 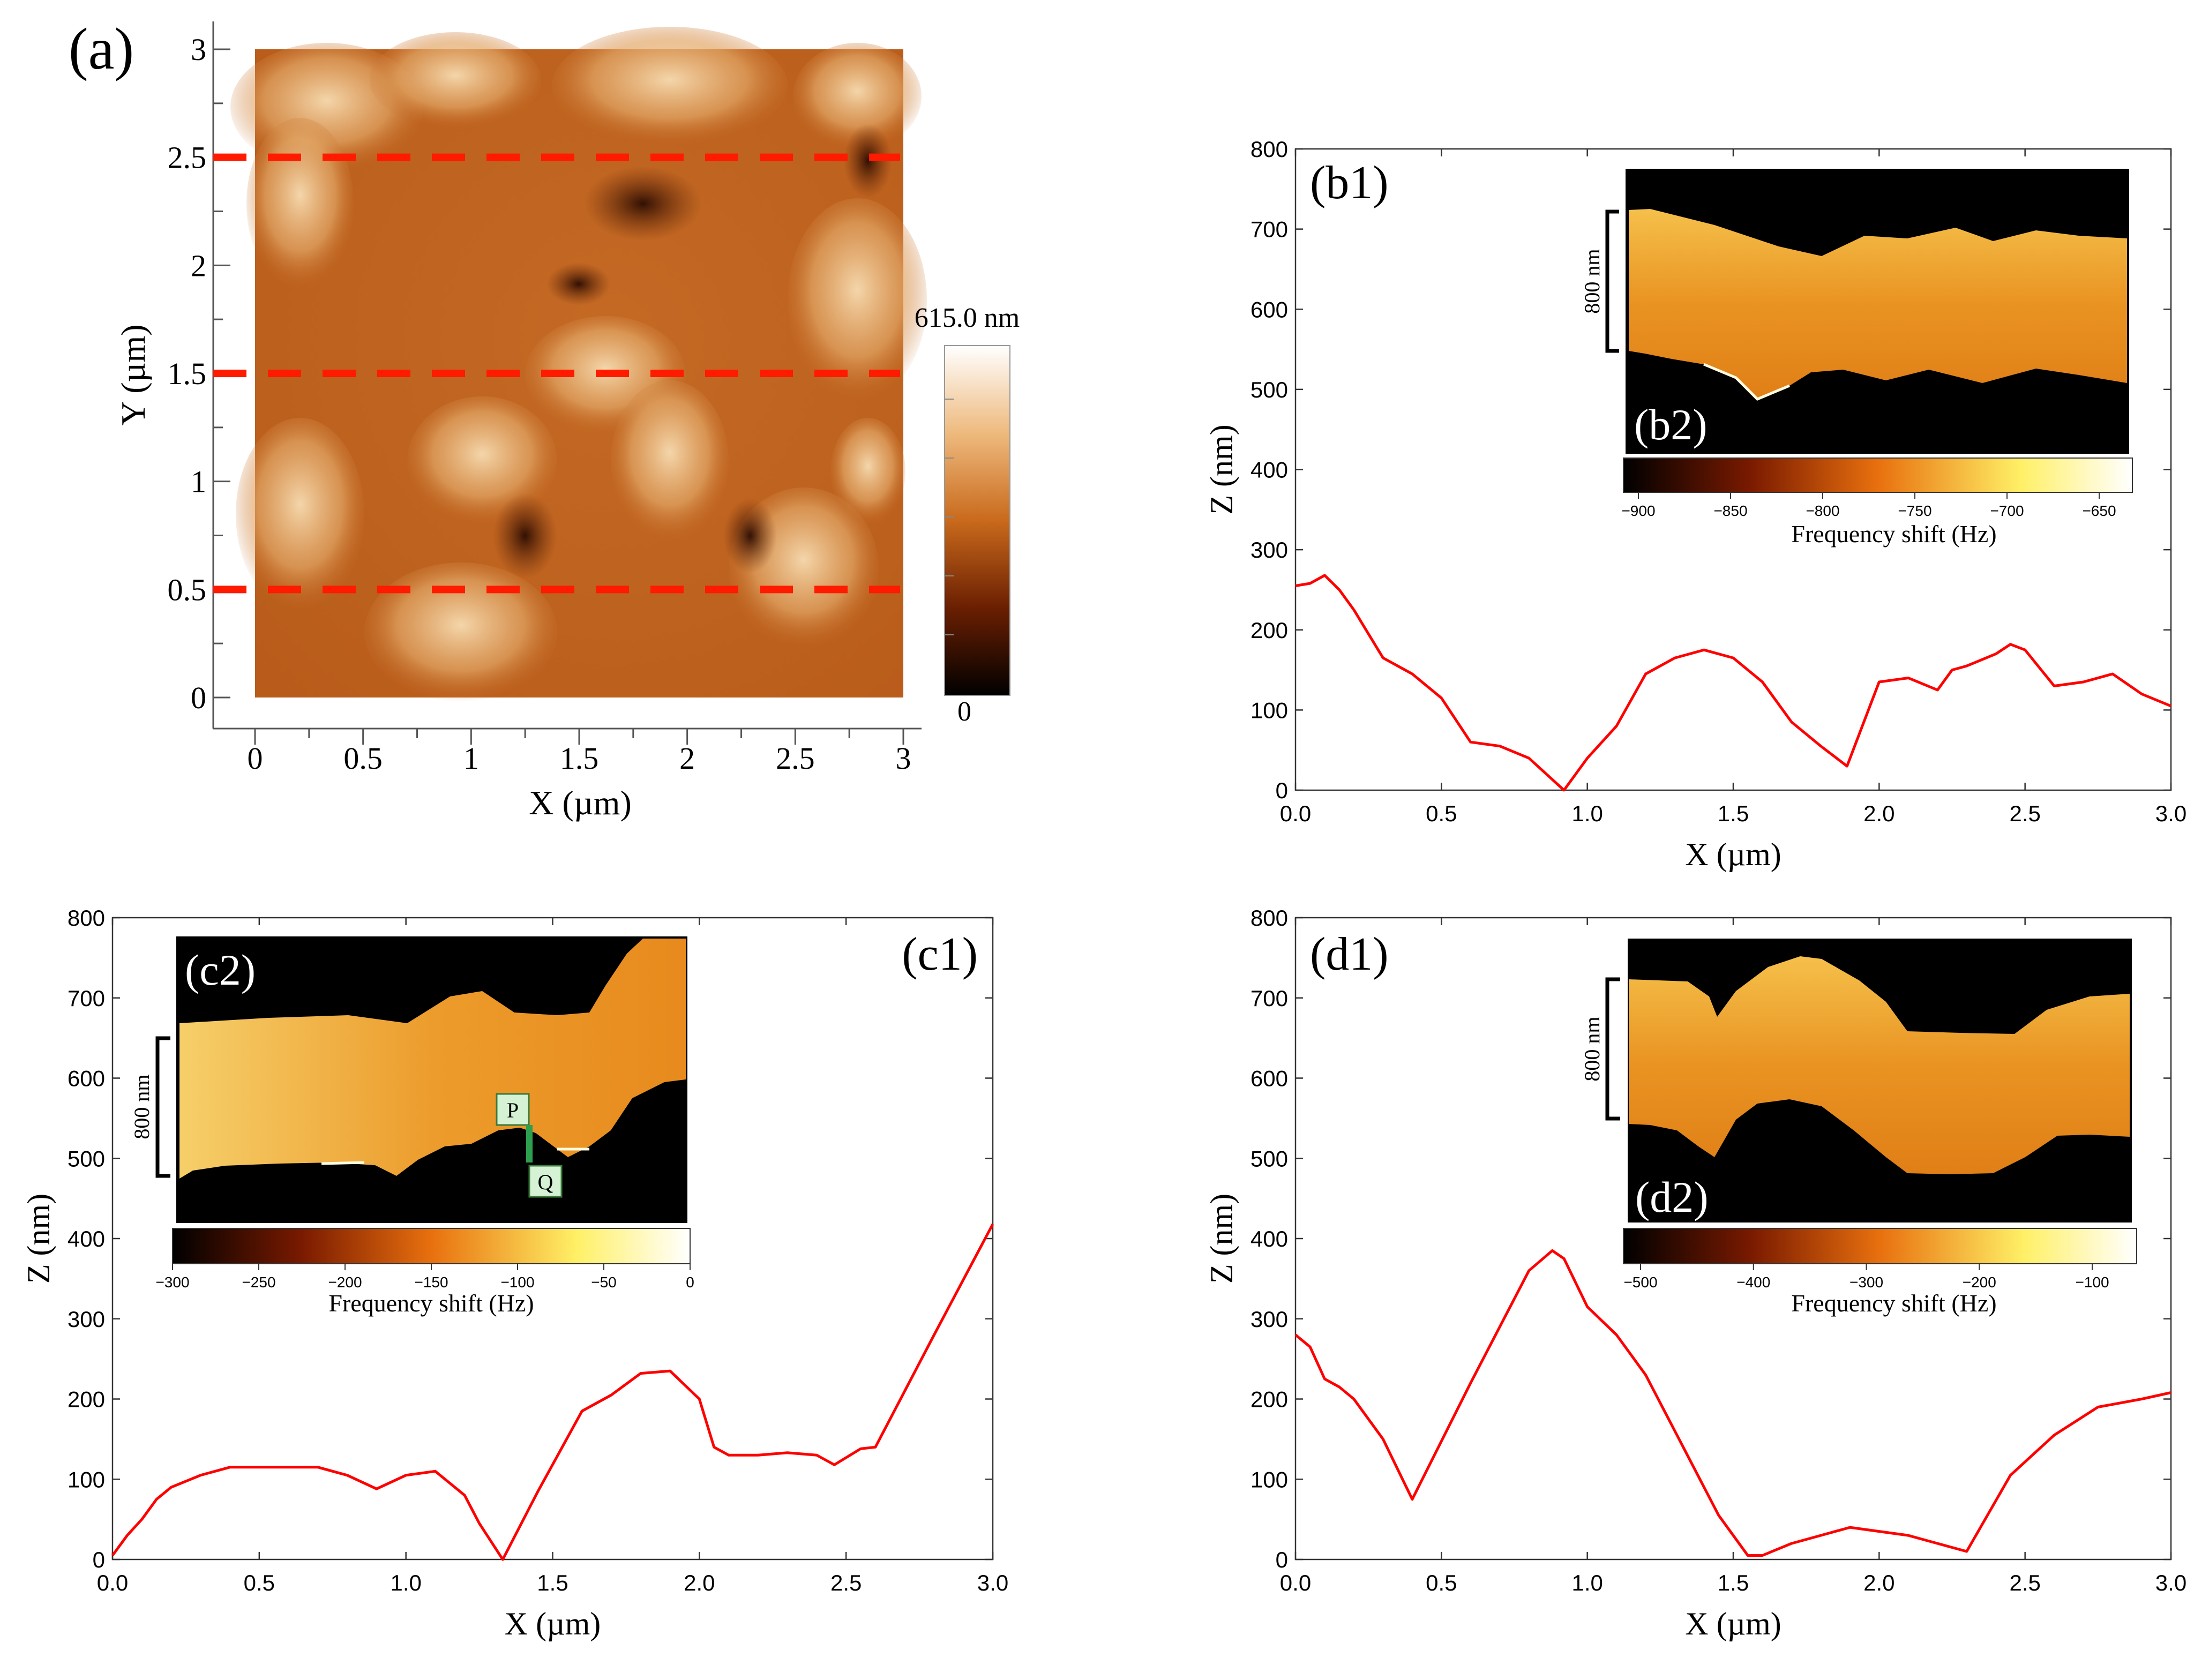 I want to click on cbar-tick-label: −900, so click(x=1638, y=510).